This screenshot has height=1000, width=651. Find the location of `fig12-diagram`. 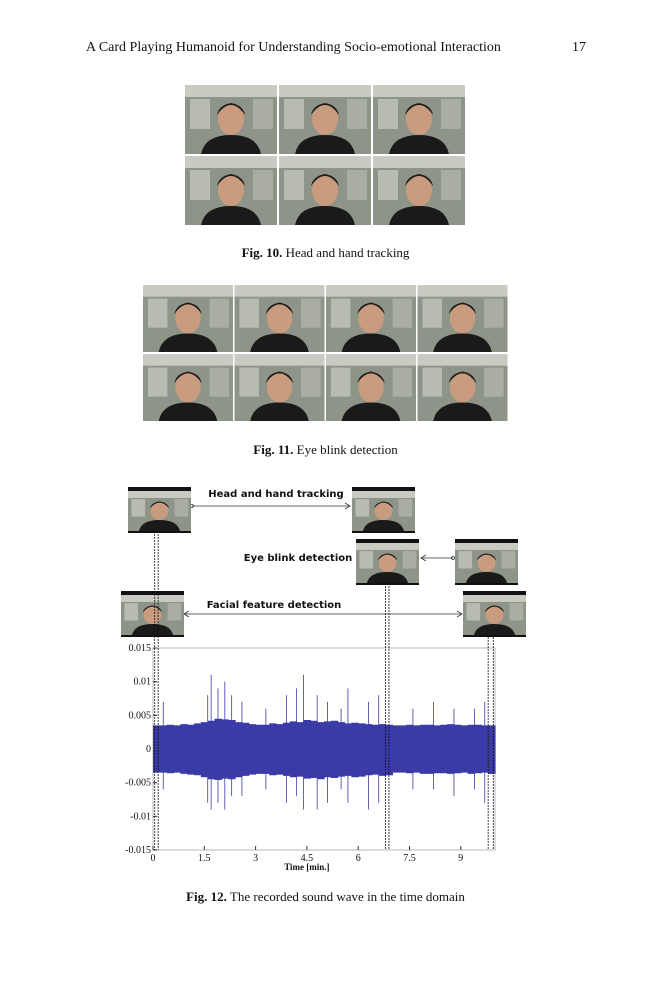

fig12-diagram is located at coordinates (323, 560).